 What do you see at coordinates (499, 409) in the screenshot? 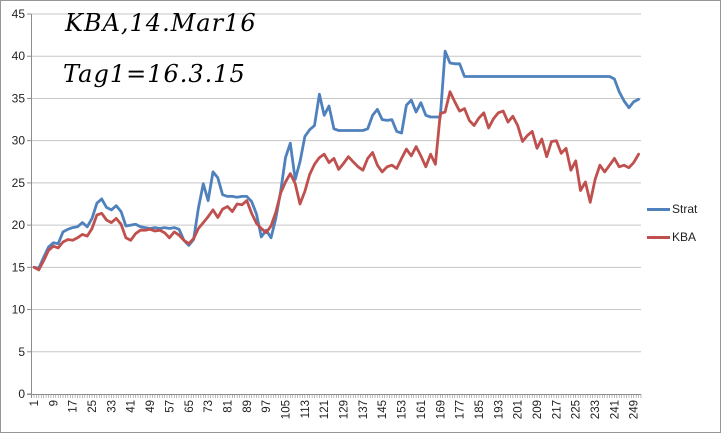
I see `x-tick-label: 193` at bounding box center [499, 409].